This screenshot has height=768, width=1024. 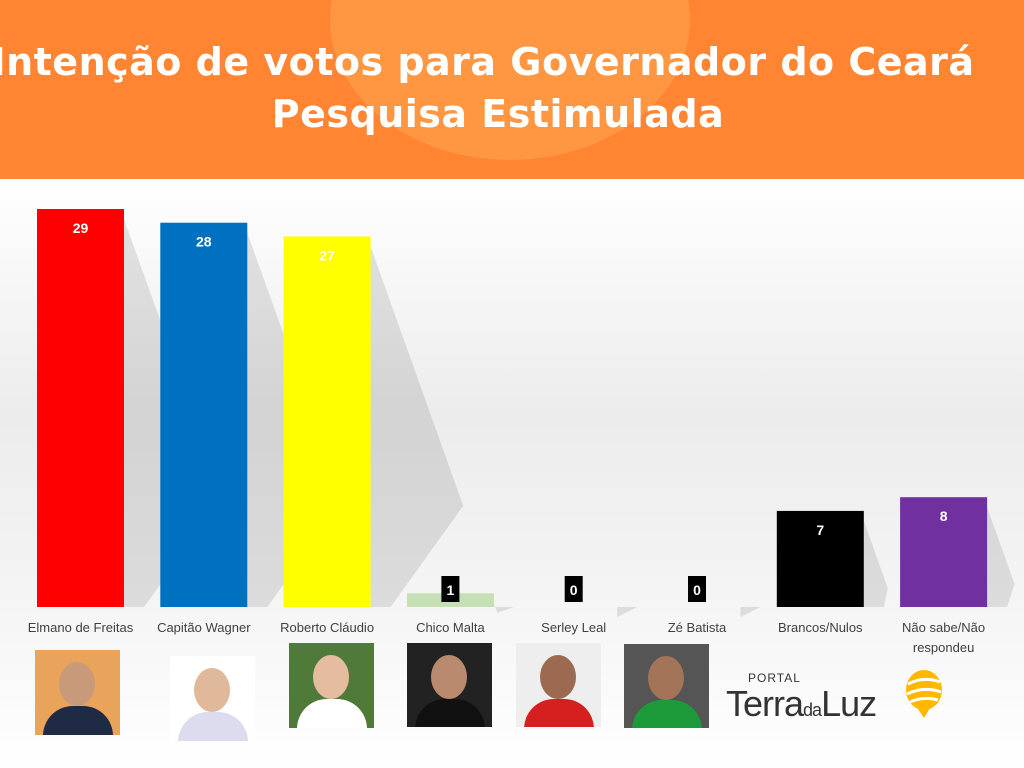 What do you see at coordinates (697, 627) in the screenshot?
I see `category-label: Zé Batista` at bounding box center [697, 627].